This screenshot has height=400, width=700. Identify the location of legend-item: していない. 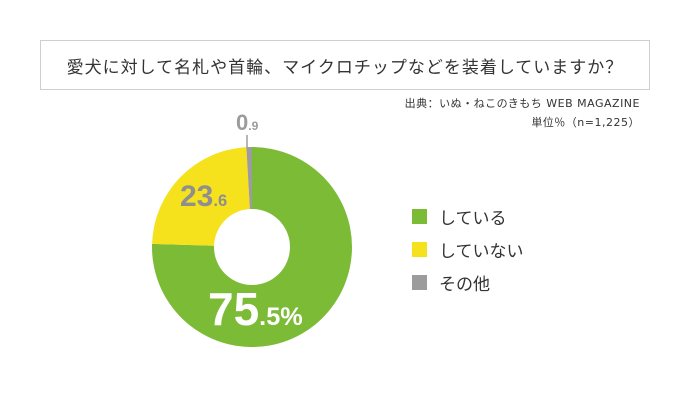
(468, 249).